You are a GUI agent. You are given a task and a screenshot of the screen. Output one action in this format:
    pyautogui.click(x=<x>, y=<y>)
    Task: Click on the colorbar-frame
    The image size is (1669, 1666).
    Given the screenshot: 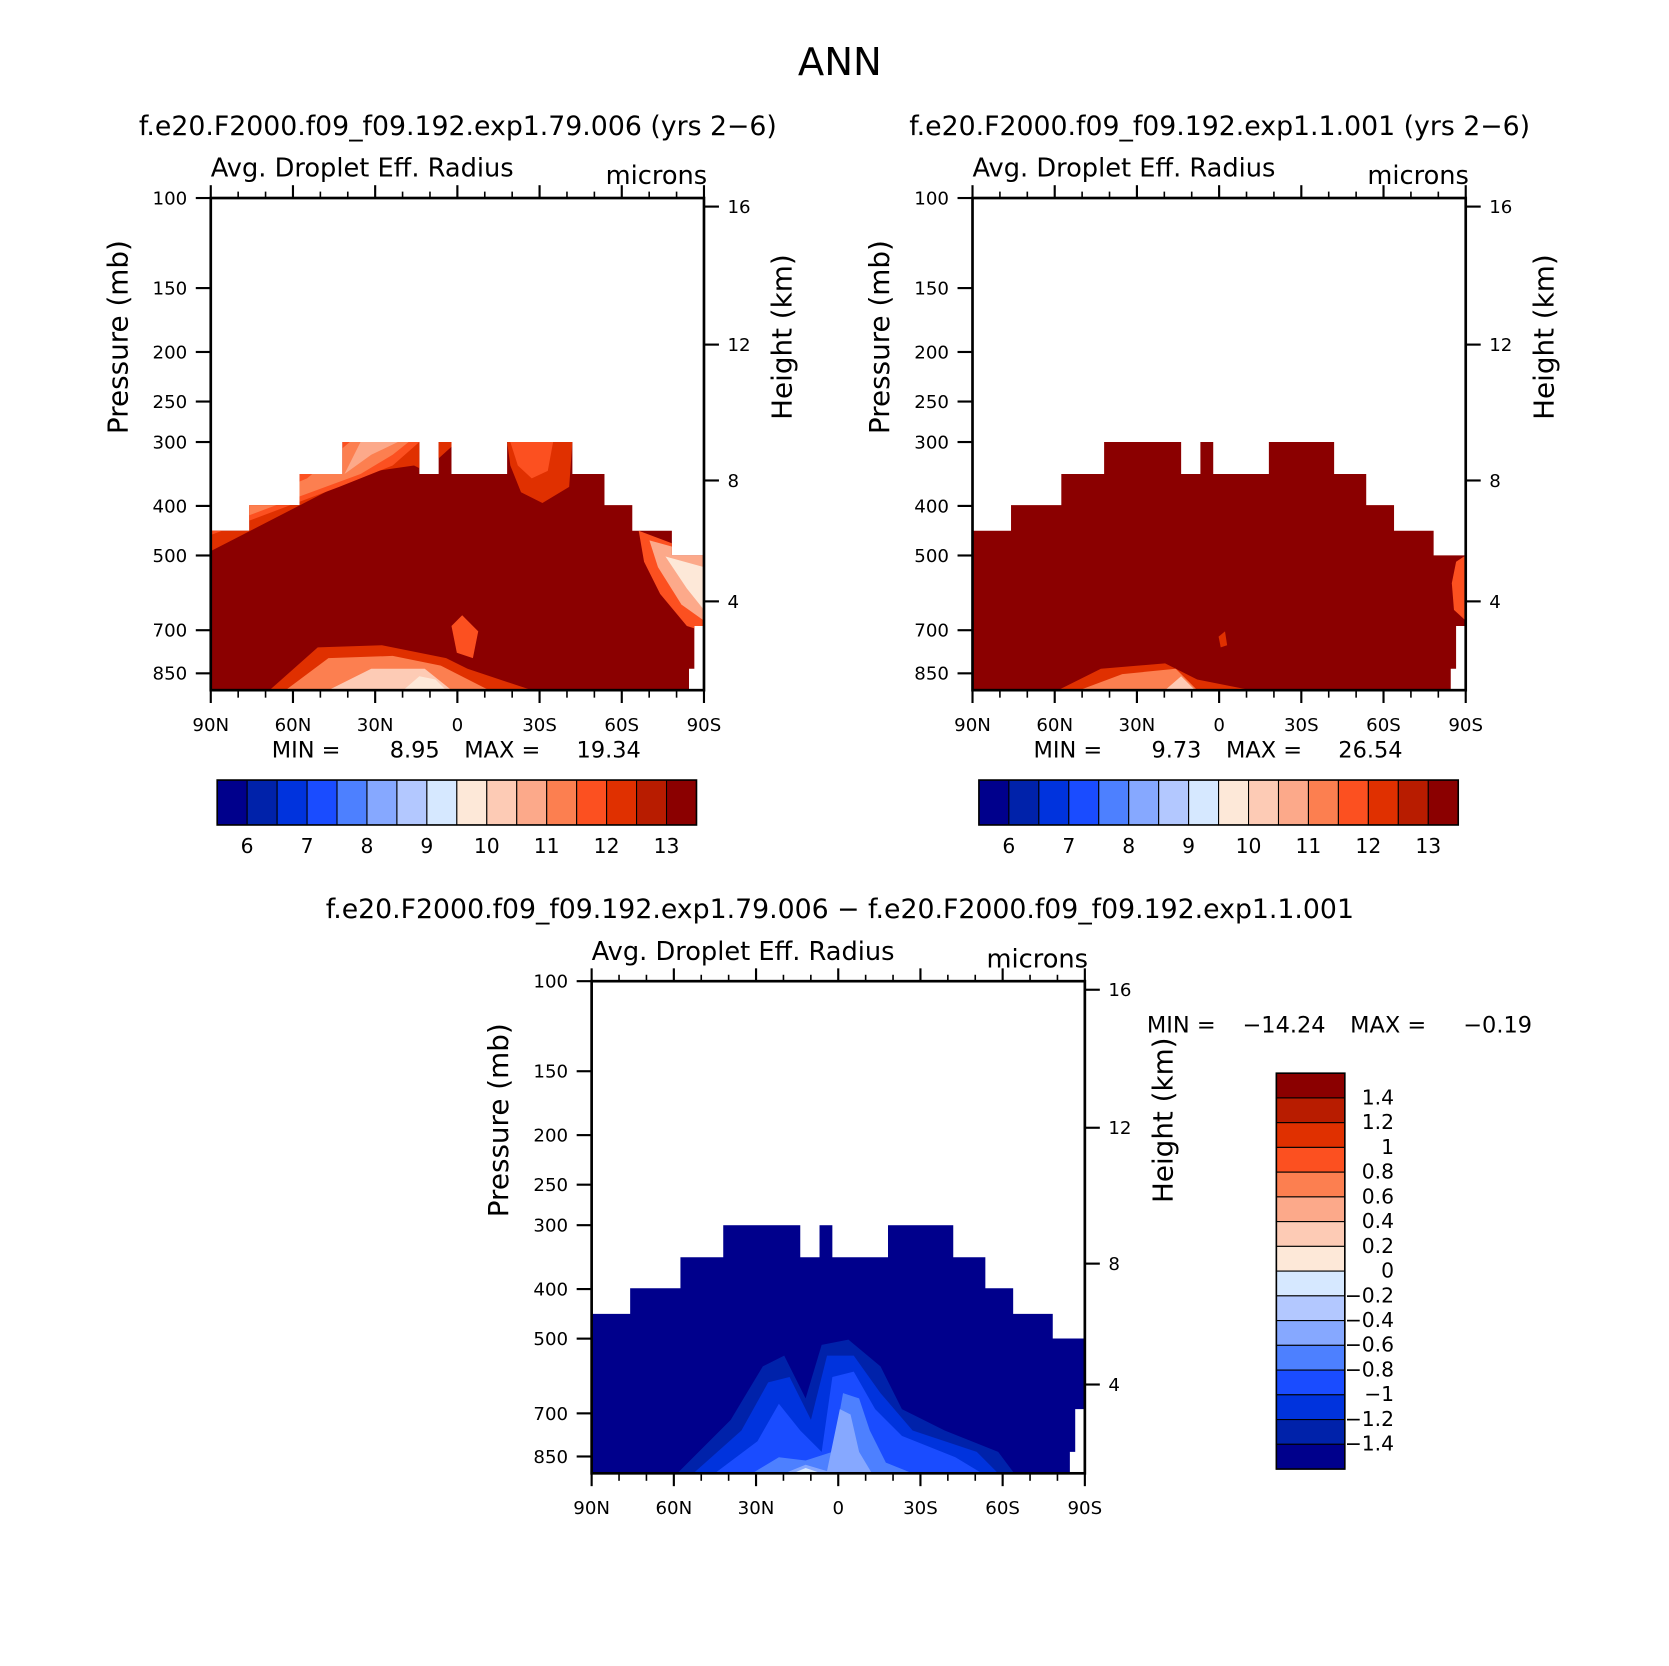 What is the action you would take?
    pyautogui.click(x=1219, y=802)
    